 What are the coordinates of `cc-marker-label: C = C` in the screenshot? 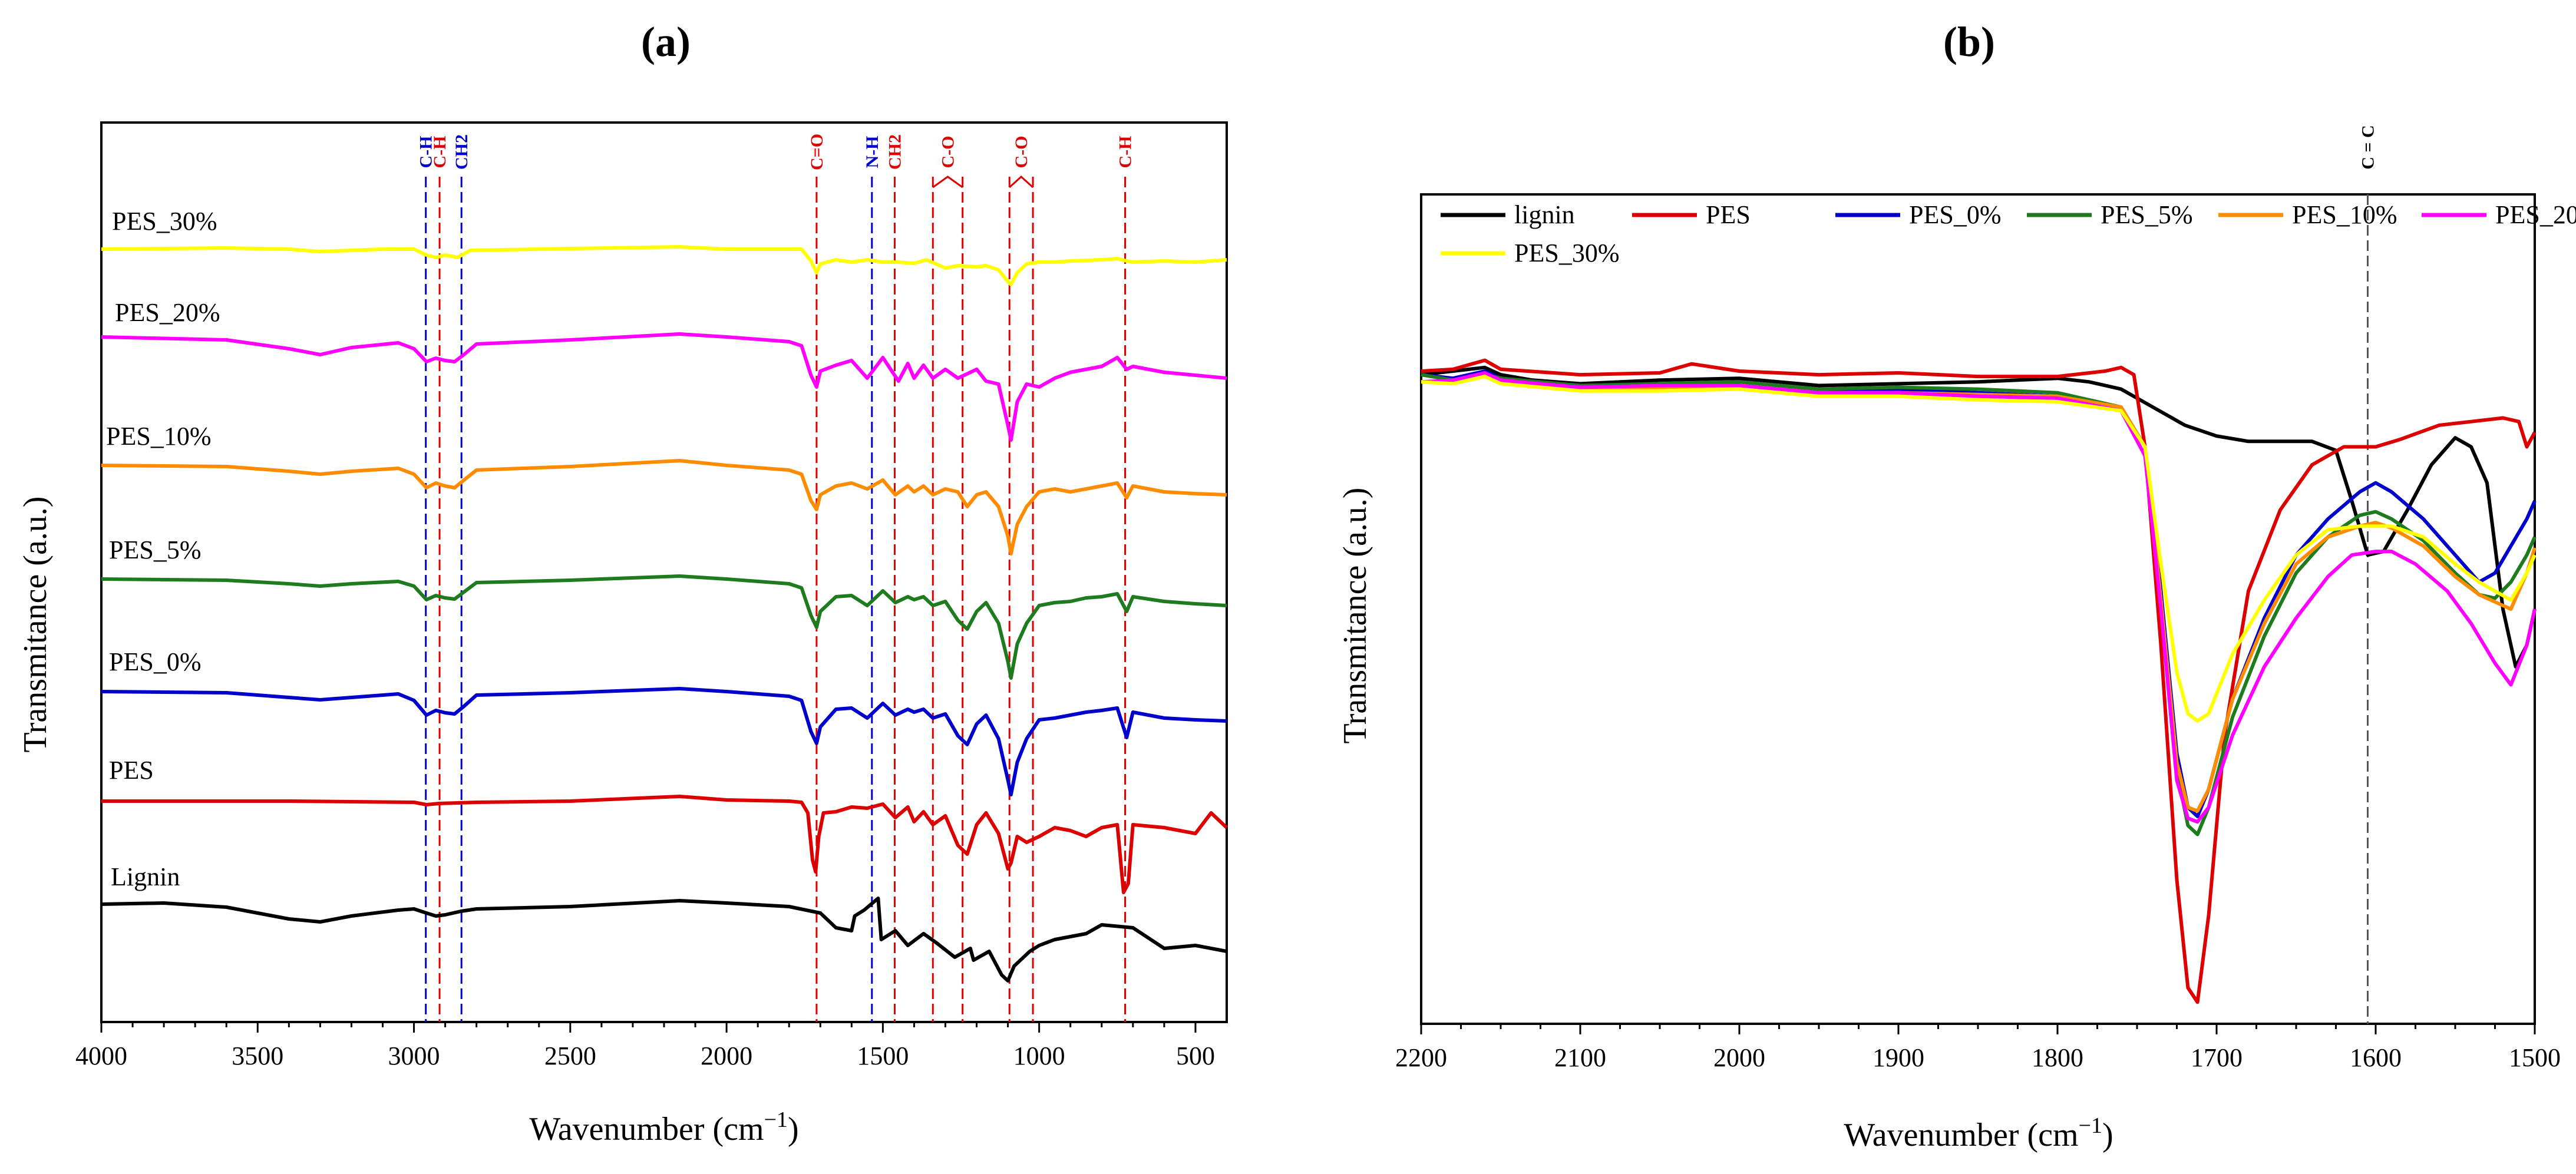 It's located at (2368, 147).